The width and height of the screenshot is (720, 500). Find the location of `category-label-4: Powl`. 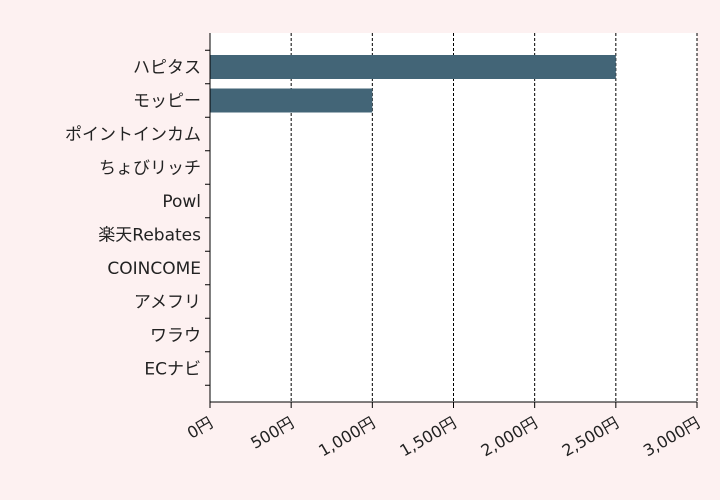

category-label-4: Powl is located at coordinates (181, 202).